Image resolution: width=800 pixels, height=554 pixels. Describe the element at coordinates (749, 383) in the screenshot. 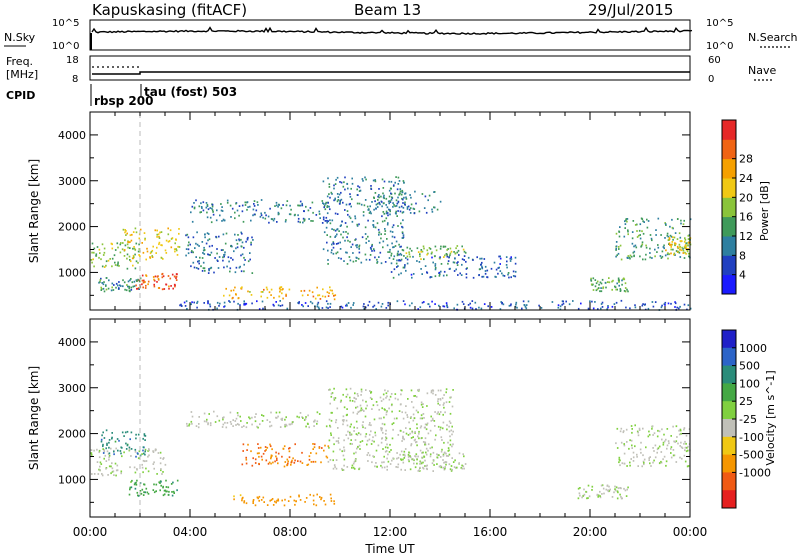

I see `colorbar-tick-label: 100` at that location.